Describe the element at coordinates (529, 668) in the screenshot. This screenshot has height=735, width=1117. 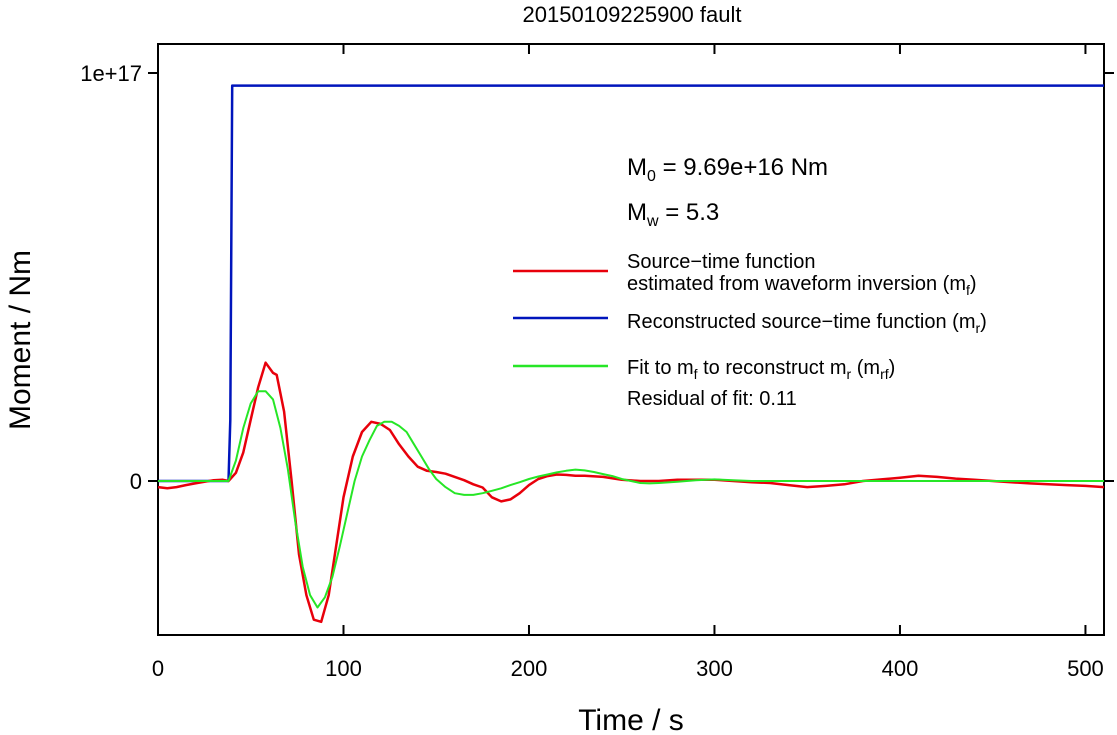
I see `x-tick-label-2: 200` at that location.